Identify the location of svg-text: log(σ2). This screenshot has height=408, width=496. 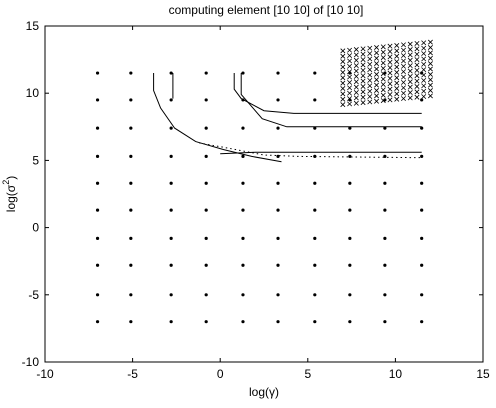
(9, 194).